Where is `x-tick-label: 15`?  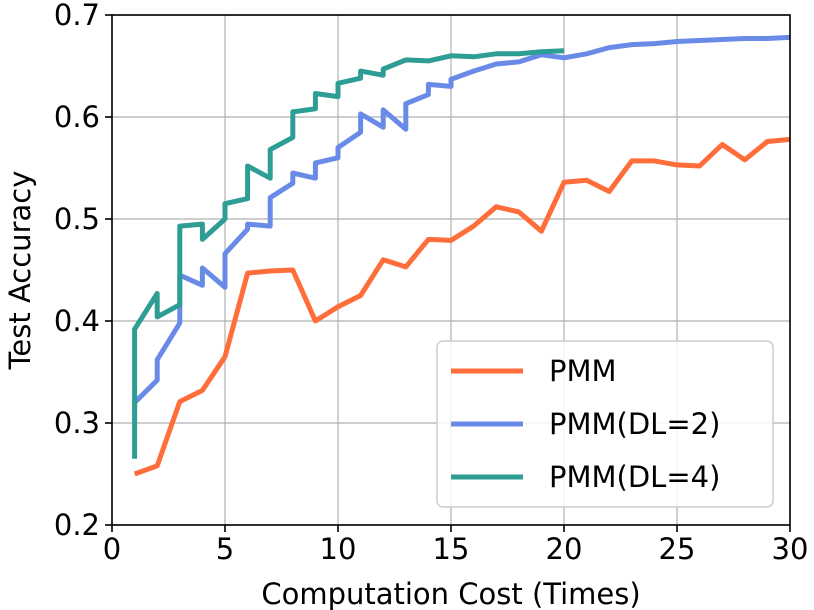
x-tick-label: 15 is located at coordinates (451, 549).